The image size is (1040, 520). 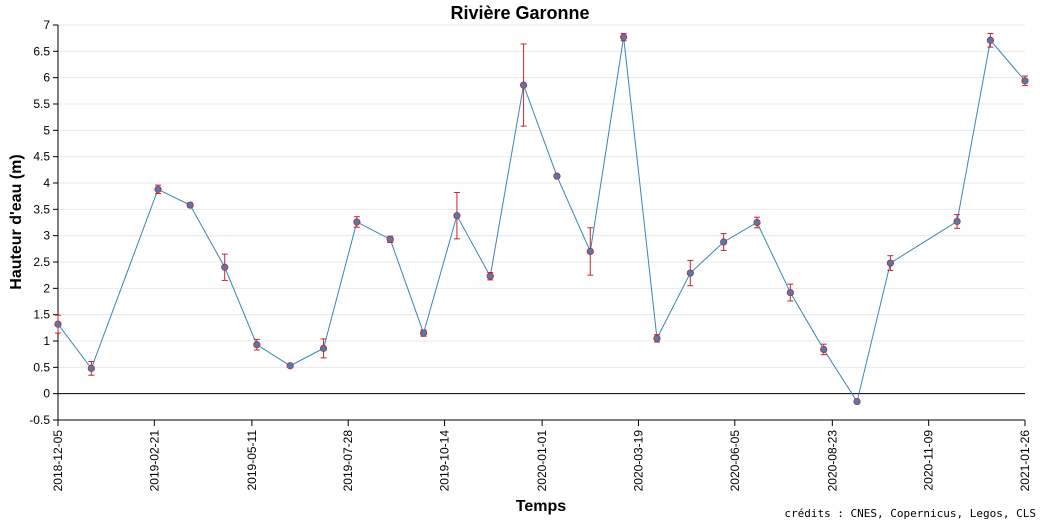 I want to click on x-tick-label: 2018-12-05, so click(x=58, y=461).